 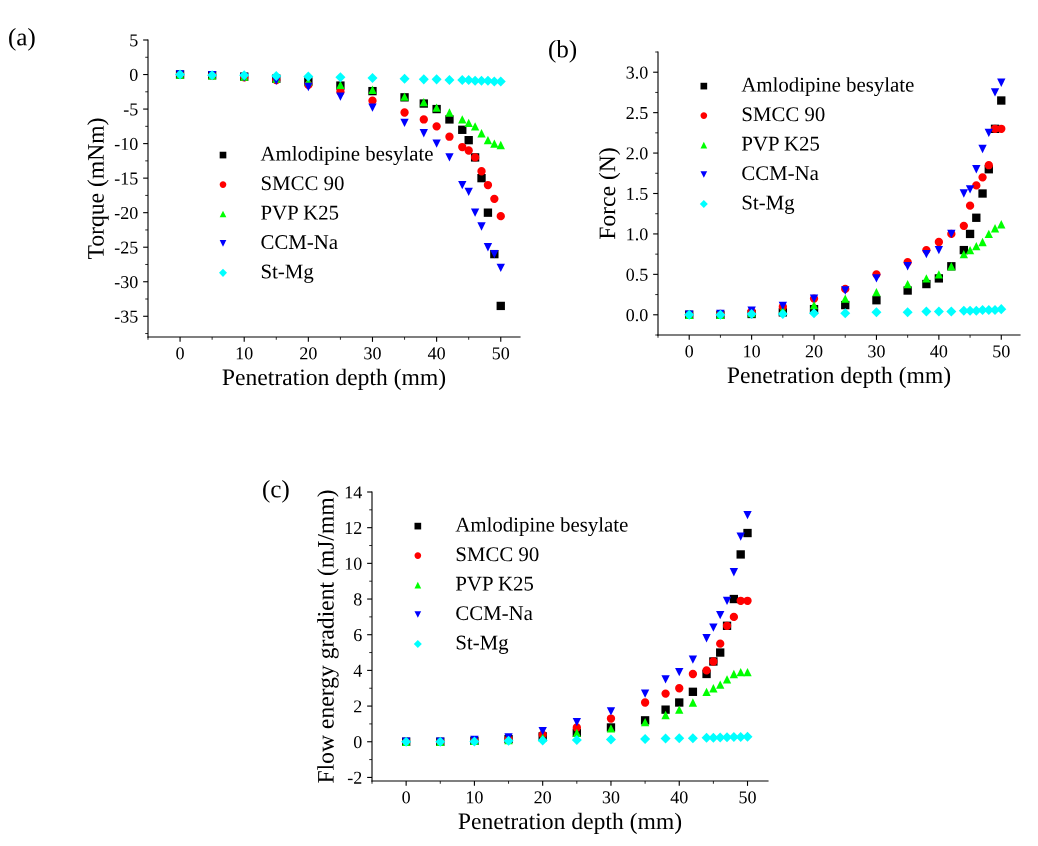 What do you see at coordinates (353, 527) in the screenshot?
I see `y-tick-label: 12` at bounding box center [353, 527].